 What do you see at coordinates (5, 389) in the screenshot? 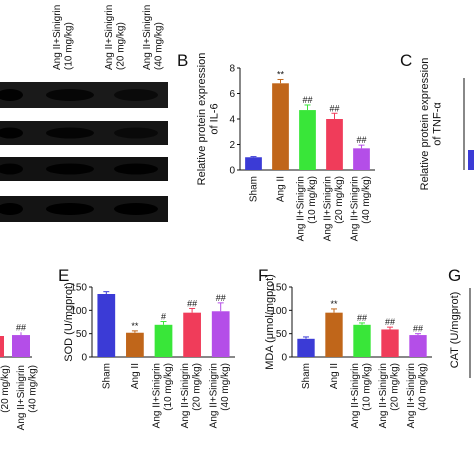
I see `x-tick-label: (20 mg/kg)` at bounding box center [5, 389].